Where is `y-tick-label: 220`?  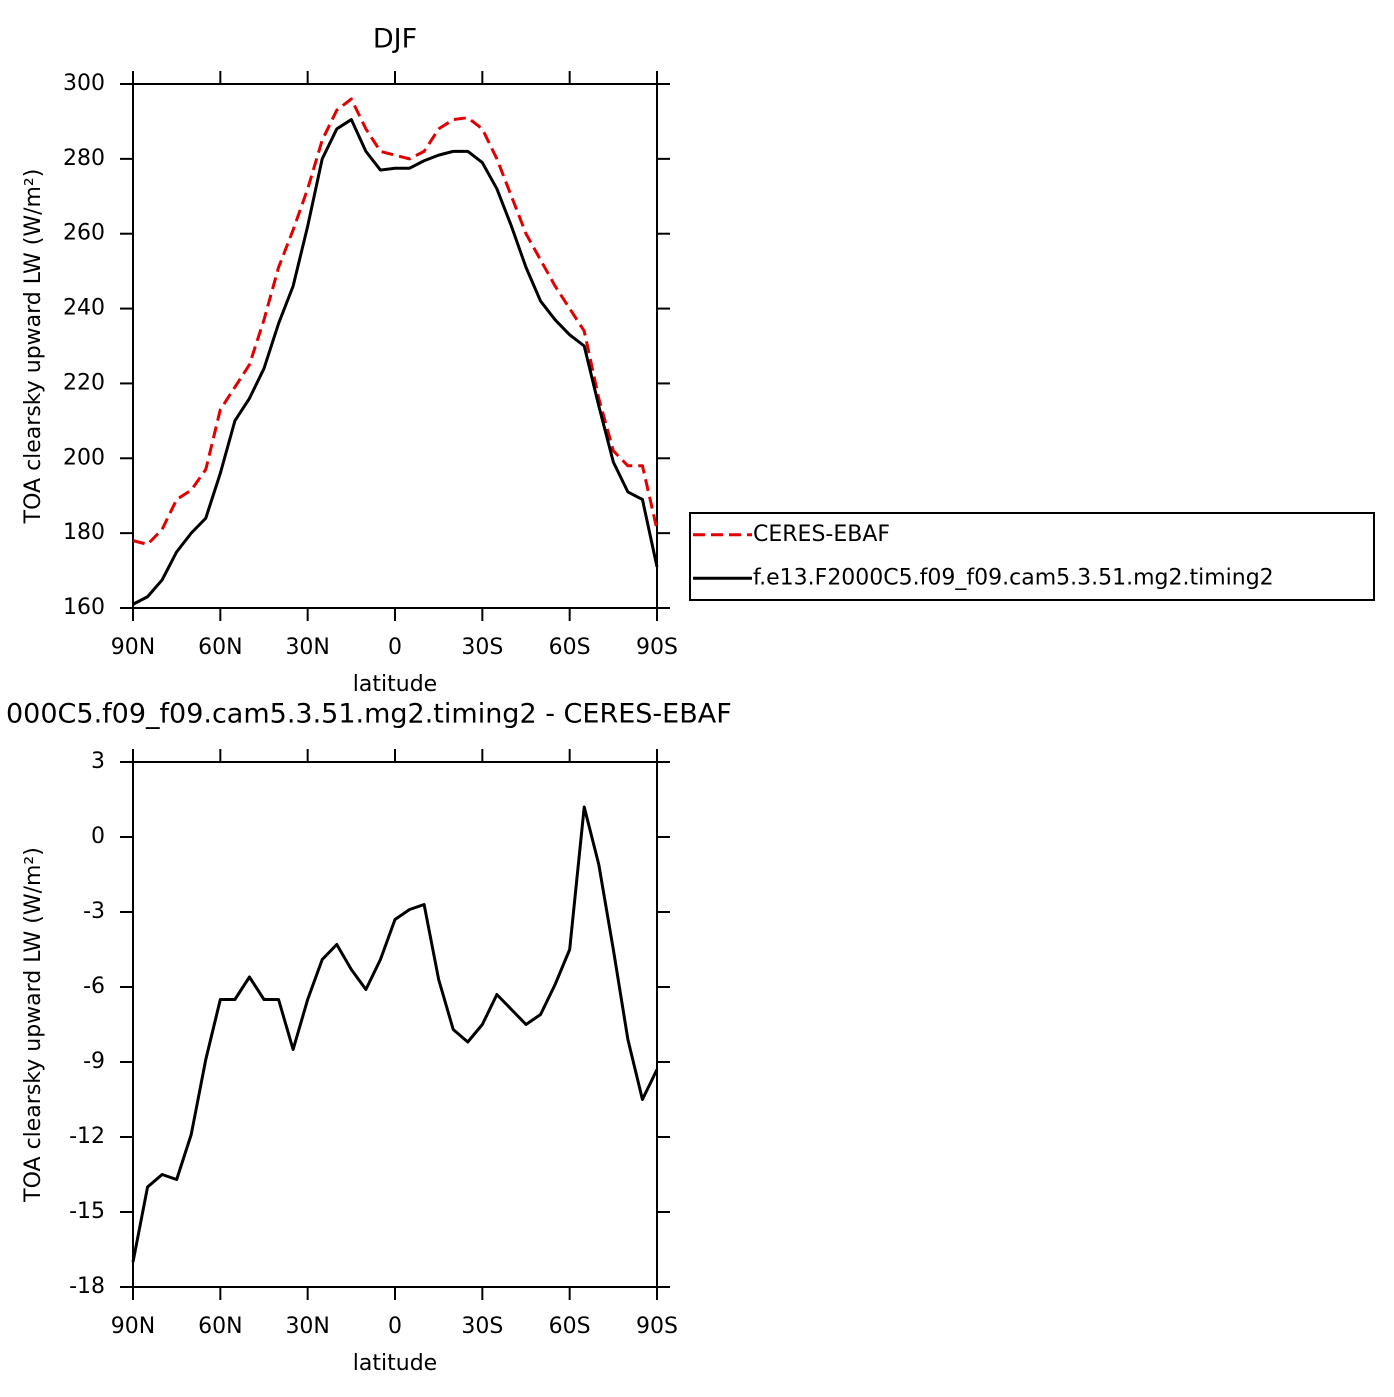
y-tick-label: 220 is located at coordinates (84, 382).